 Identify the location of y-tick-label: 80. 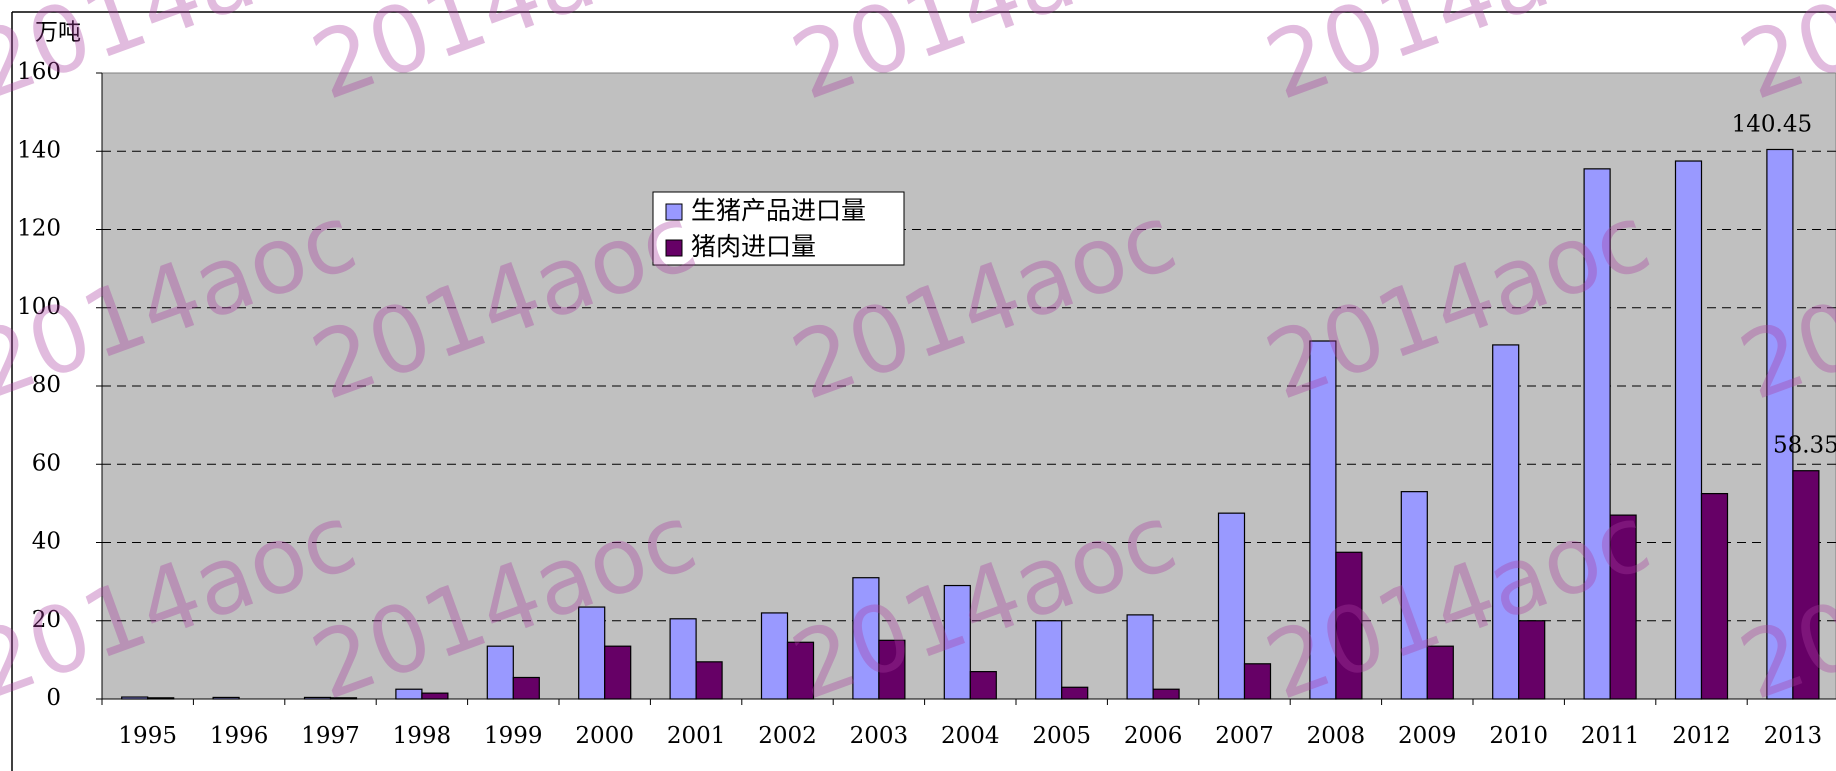
(46, 385).